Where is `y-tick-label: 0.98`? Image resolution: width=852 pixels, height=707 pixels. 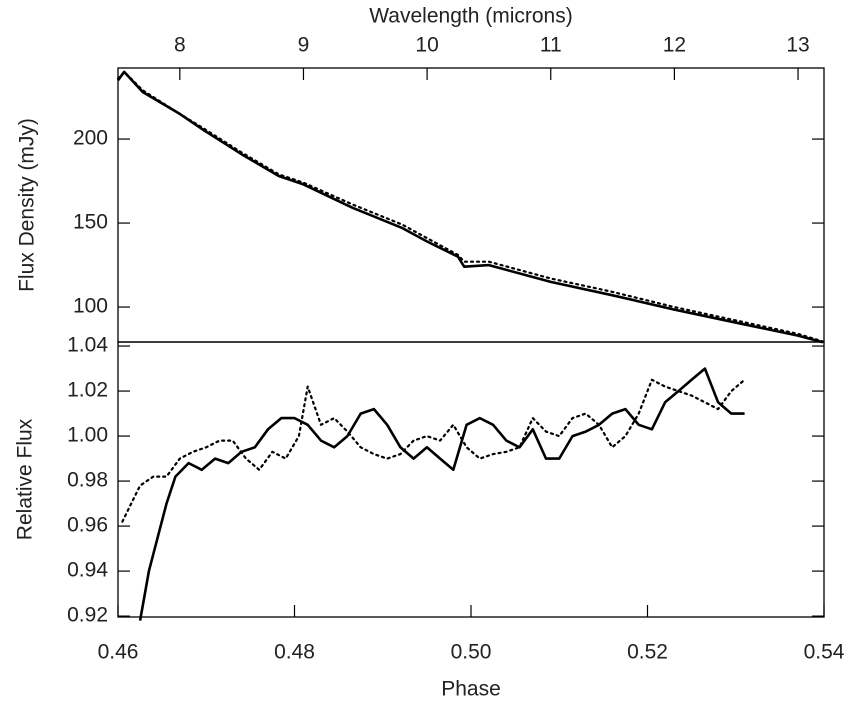
y-tick-label: 0.98 is located at coordinates (87, 480).